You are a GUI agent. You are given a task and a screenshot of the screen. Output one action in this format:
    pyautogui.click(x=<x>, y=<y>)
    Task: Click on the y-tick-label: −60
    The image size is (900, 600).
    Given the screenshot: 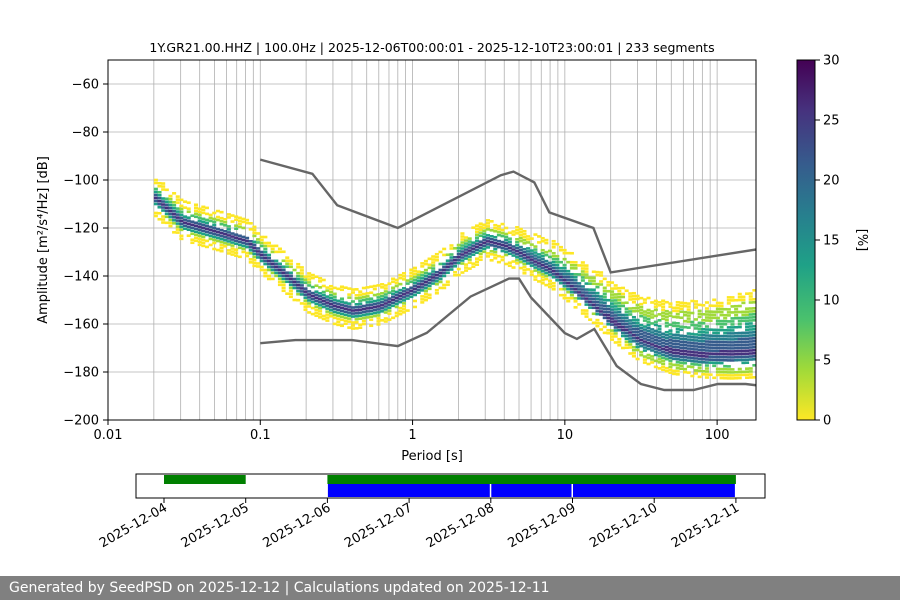 What is the action you would take?
    pyautogui.click(x=85, y=85)
    